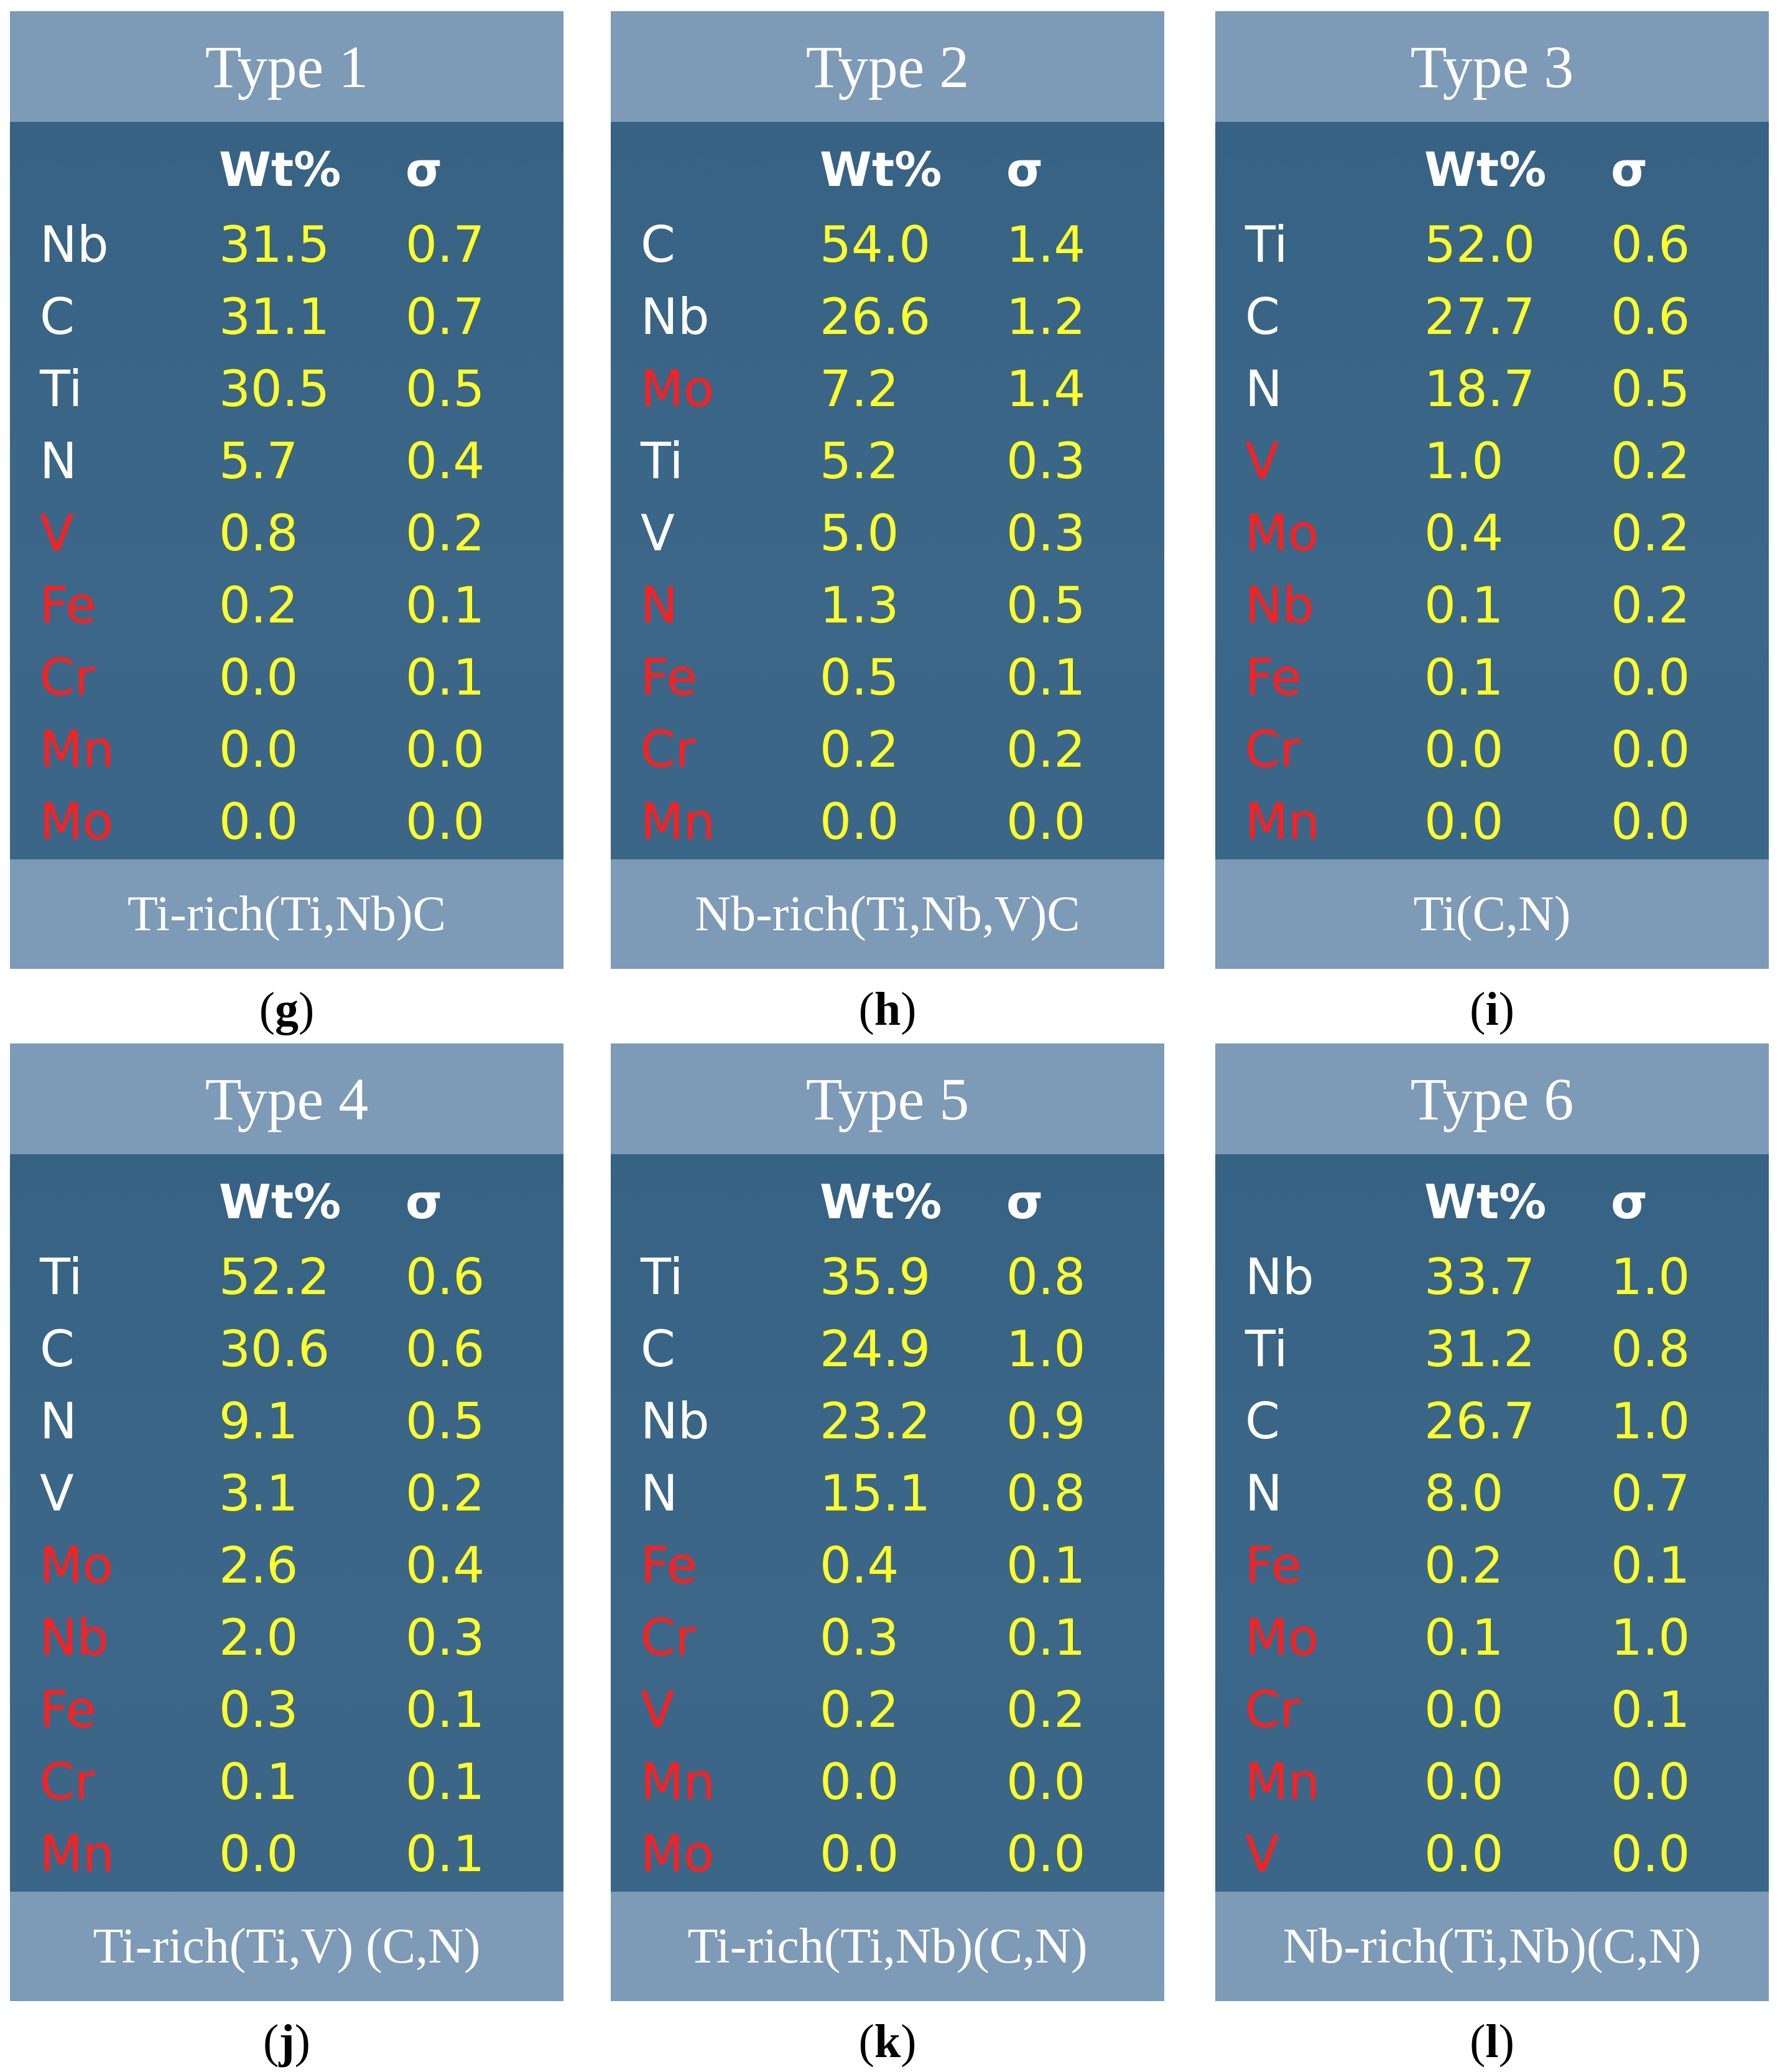  I want to click on table-row: Fe 0.3 0.1, so click(286, 1710).